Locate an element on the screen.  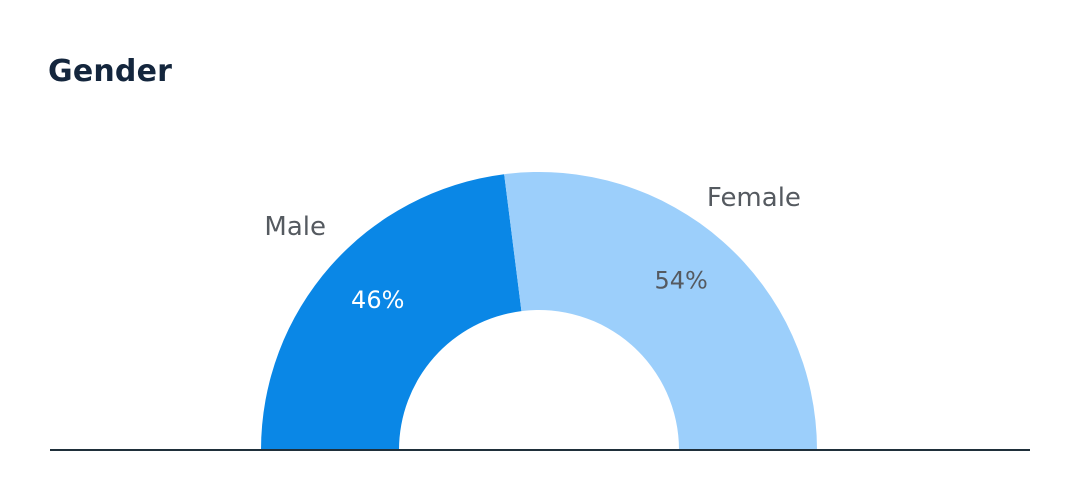
slice-label-male: Male is located at coordinates (295, 227).